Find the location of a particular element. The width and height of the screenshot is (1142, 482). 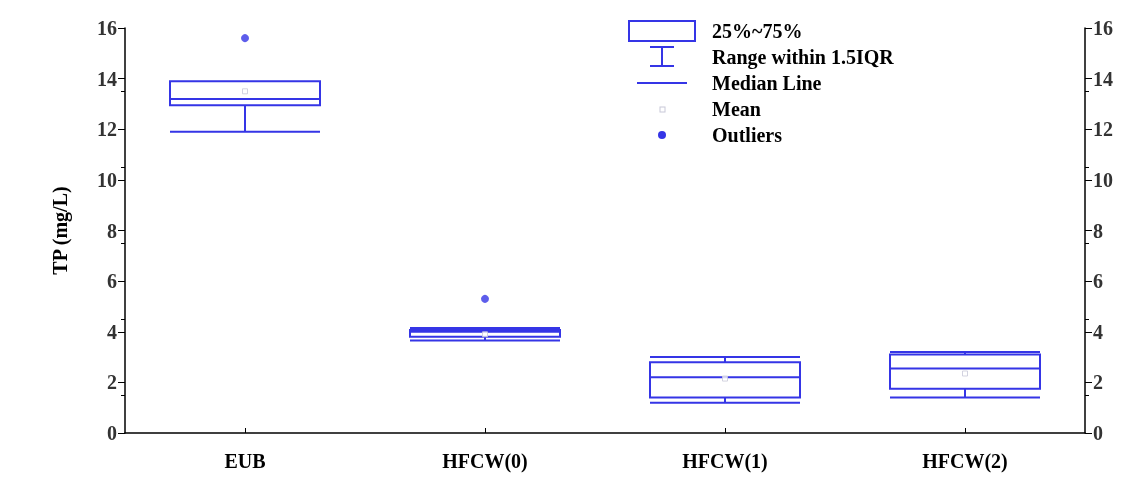

annotation: Range within 1.5IQR is located at coordinates (803, 57).